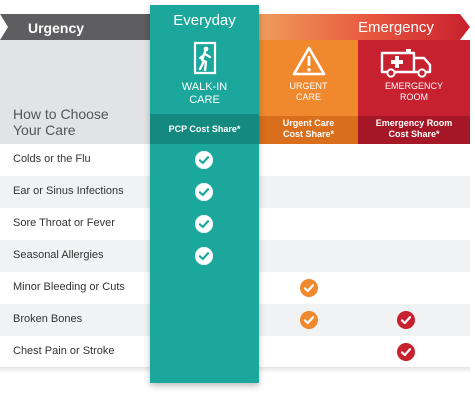 This screenshot has height=400, width=475. What do you see at coordinates (52, 159) in the screenshot?
I see `row-label: Colds or the Flu` at bounding box center [52, 159].